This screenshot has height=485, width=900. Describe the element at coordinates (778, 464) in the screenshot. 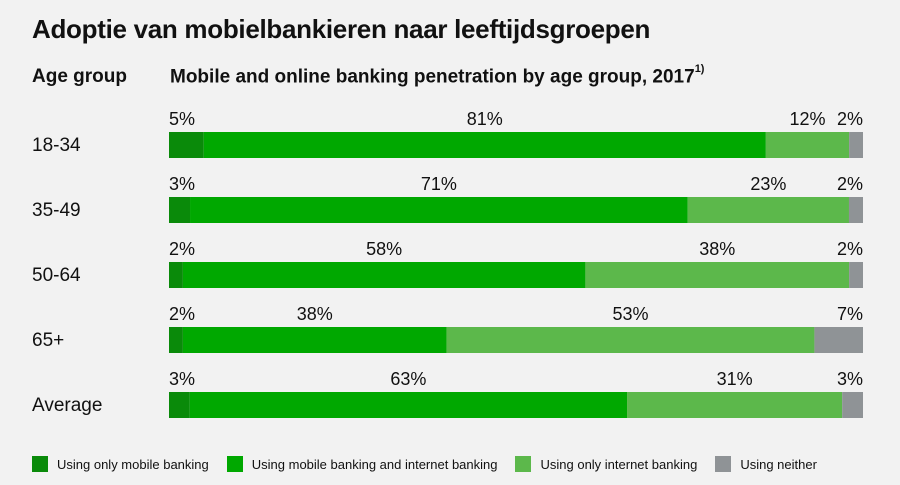

I see `legend-label-neither: Using neither` at that location.